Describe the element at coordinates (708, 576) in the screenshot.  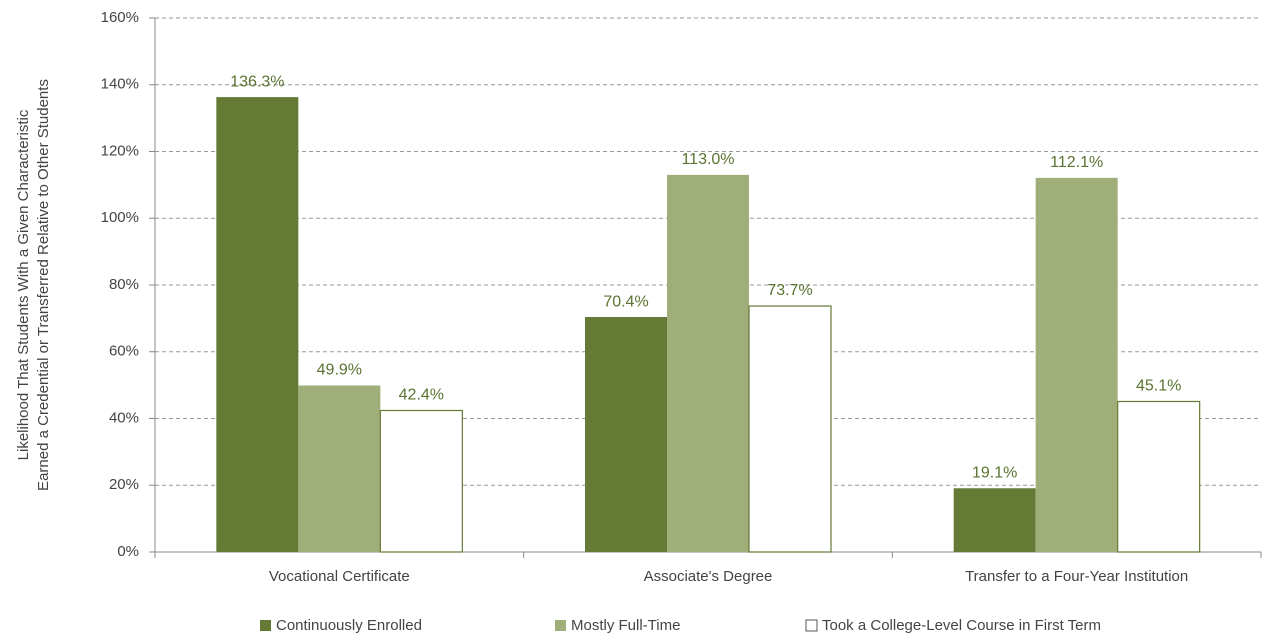
I see `x-tick-label: Associate's Degree` at that location.